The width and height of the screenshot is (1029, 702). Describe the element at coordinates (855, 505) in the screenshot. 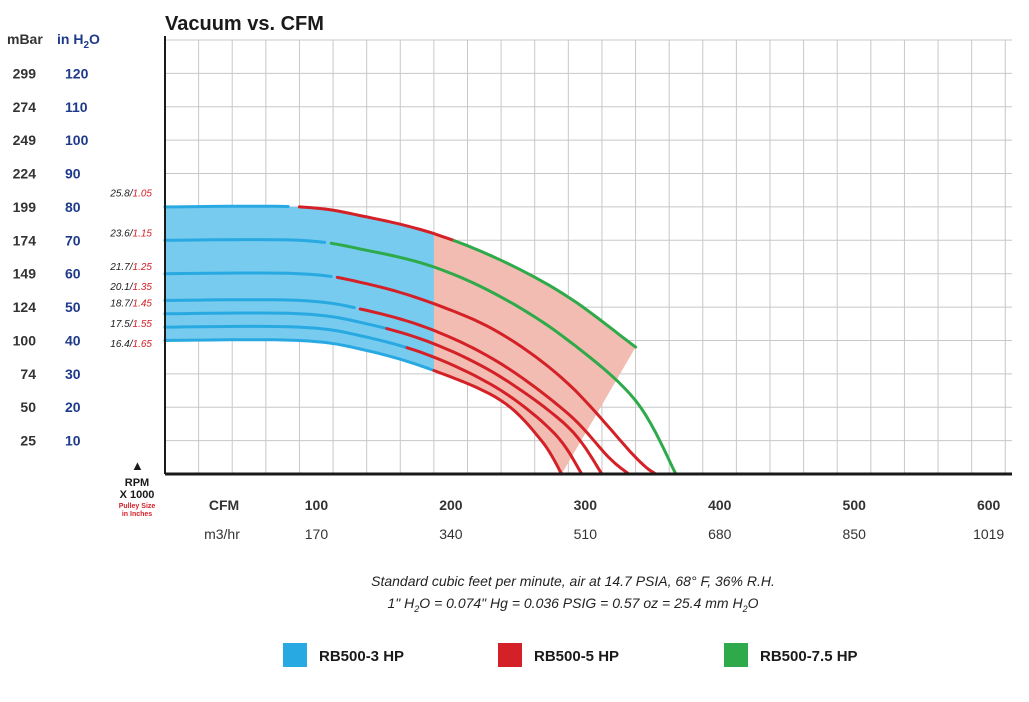

I see `cfm-tick-label: 500` at that location.